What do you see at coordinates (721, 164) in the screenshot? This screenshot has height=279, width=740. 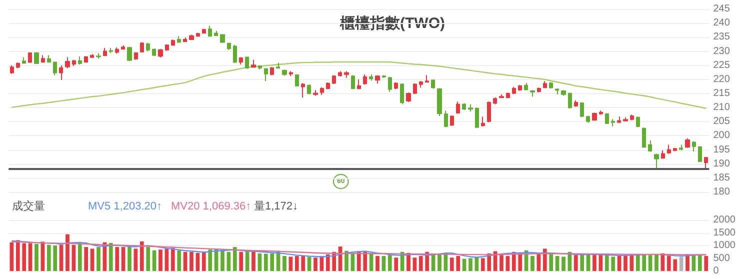 I see `y-tick-label: 190` at bounding box center [721, 164].